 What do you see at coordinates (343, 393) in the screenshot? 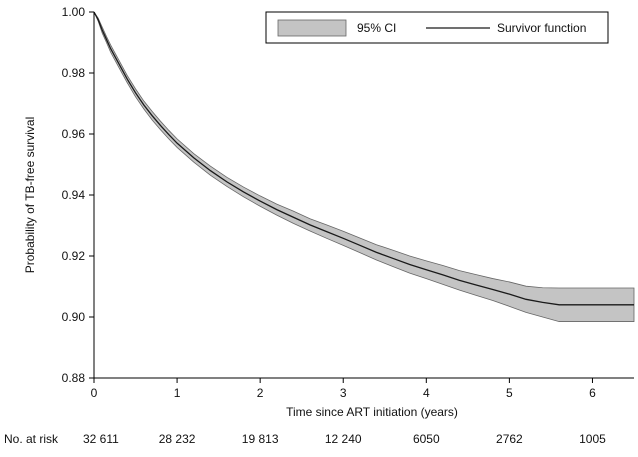
I see `x-tick-label: 3` at bounding box center [343, 393].